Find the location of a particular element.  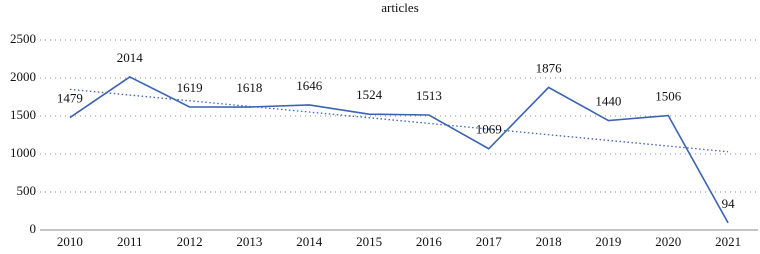

x-tick-label: 2014 is located at coordinates (309, 241).